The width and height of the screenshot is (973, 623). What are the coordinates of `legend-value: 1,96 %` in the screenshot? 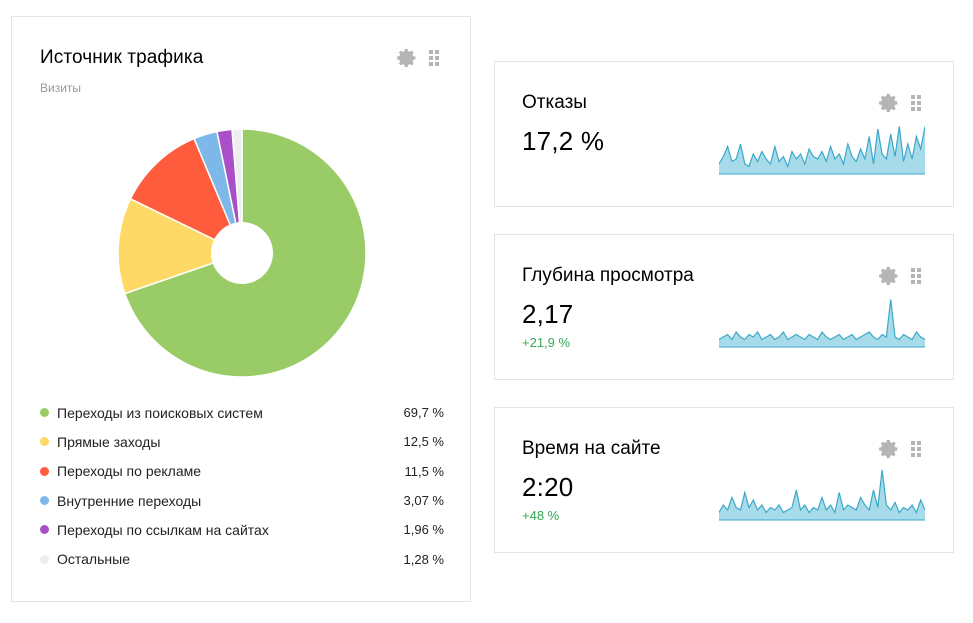 It's located at (423, 530).